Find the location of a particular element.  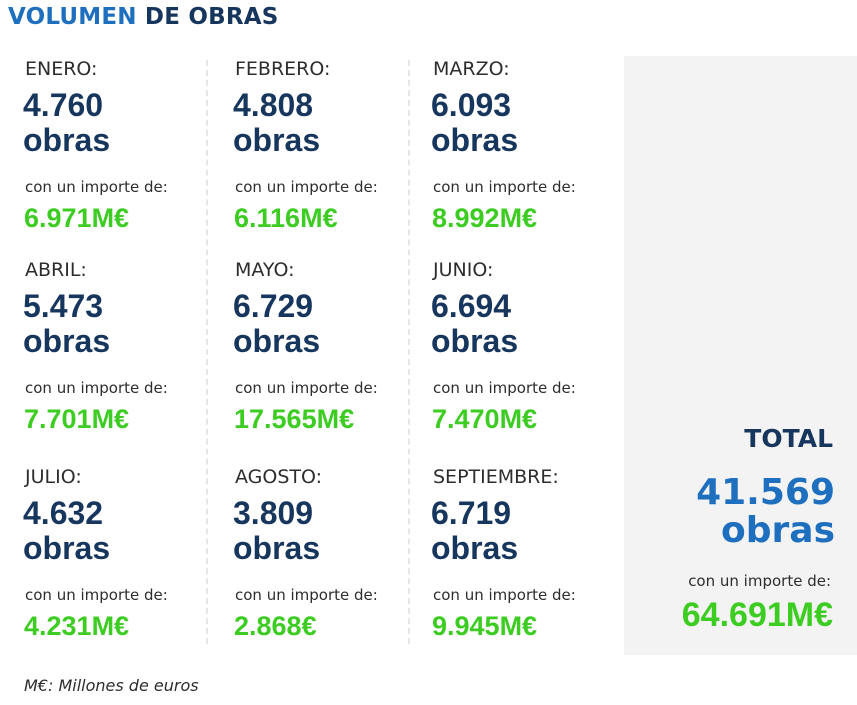

total-label: TOTAL is located at coordinates (788, 438).